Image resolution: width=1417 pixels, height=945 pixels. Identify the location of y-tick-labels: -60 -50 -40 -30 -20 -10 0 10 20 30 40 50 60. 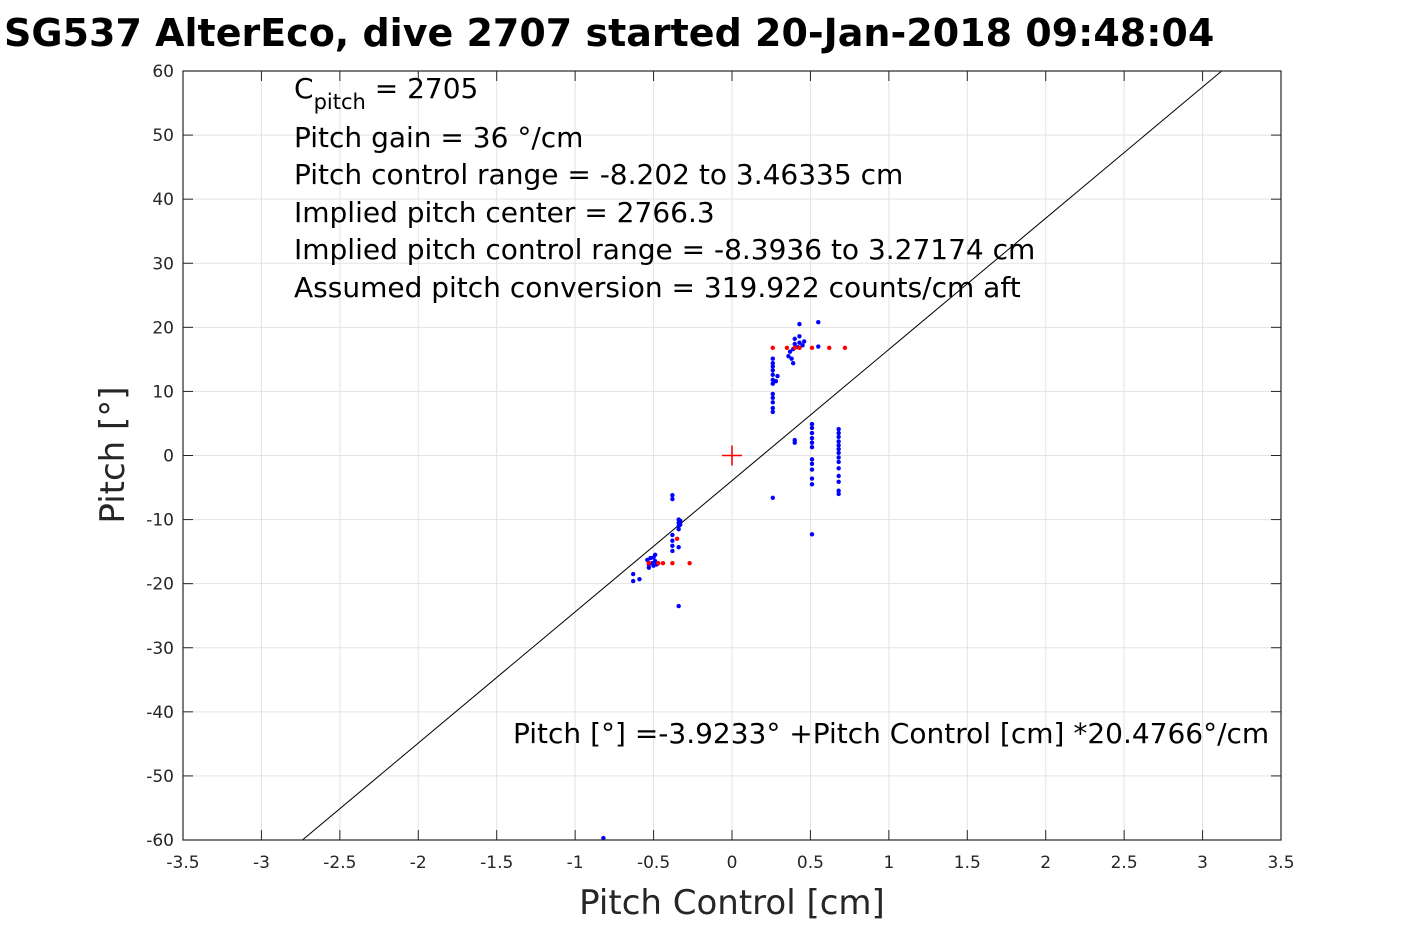
(160, 456).